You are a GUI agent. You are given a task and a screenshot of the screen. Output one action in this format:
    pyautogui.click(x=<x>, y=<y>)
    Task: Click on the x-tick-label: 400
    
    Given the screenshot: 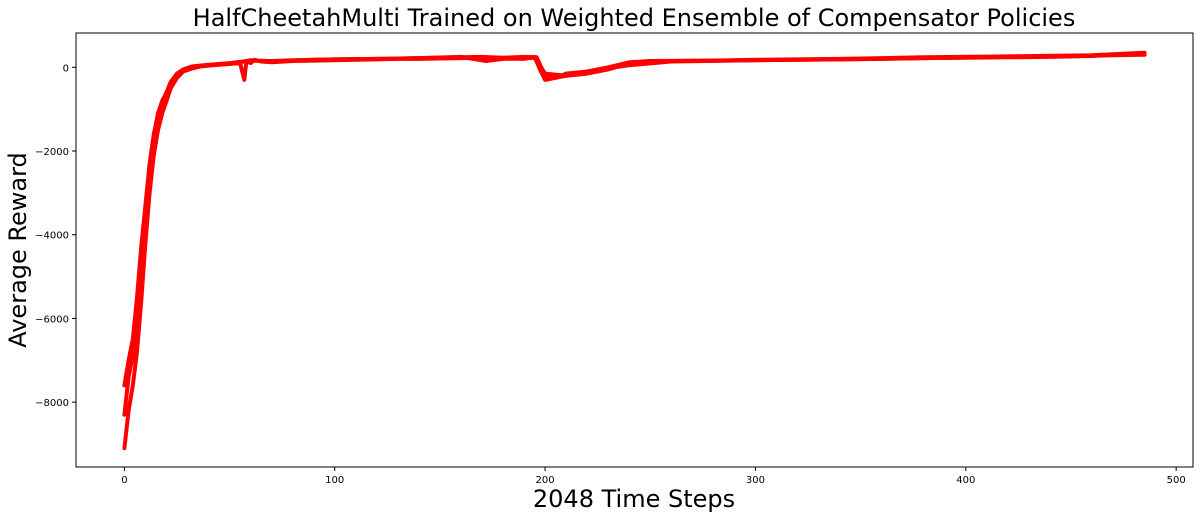 What is the action you would take?
    pyautogui.click(x=965, y=480)
    